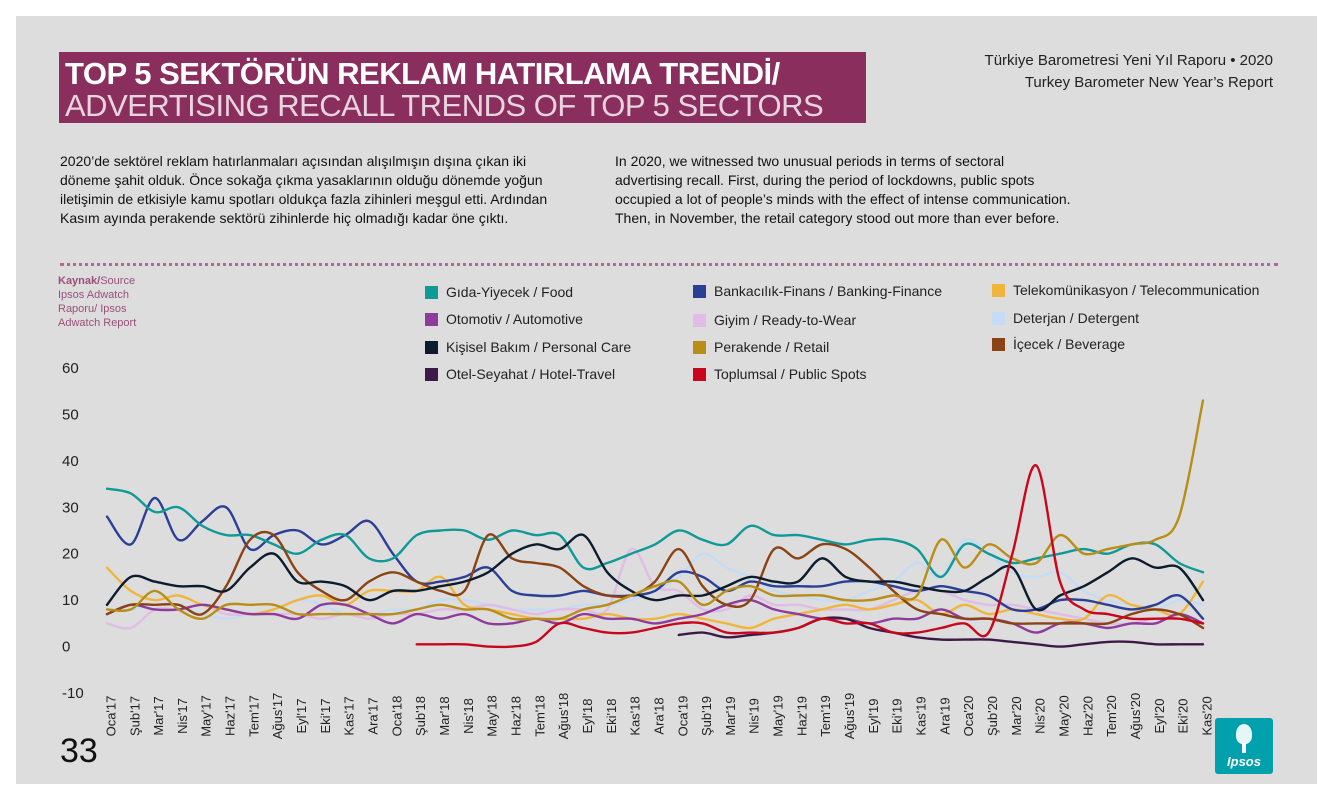 This screenshot has height=800, width=1333. Describe the element at coordinates (420, 716) in the screenshot. I see `x-tick-label: Şub'18` at that location.